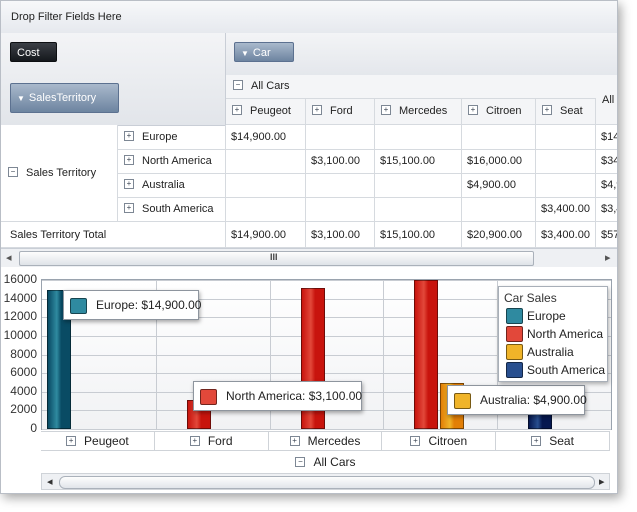  What do you see at coordinates (270, 111) in the screenshot?
I see `car-label: Peugeot` at bounding box center [270, 111].